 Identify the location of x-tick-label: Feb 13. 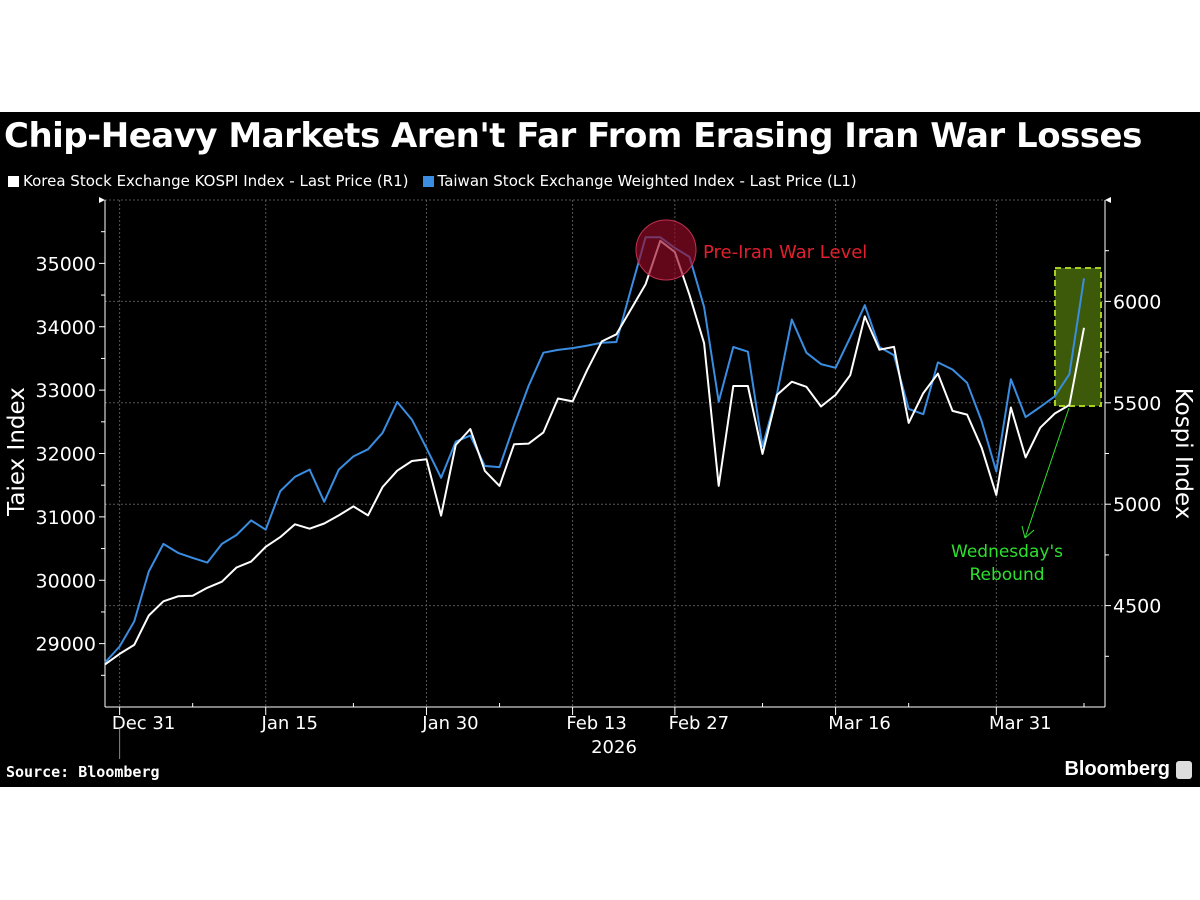
(596, 723).